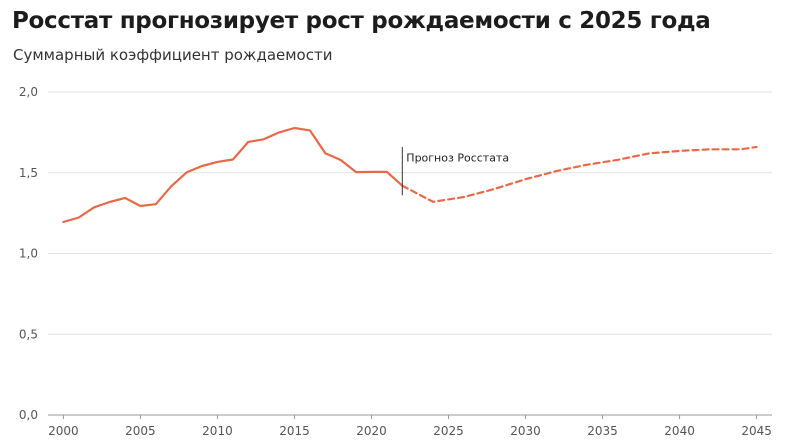 Image resolution: width=800 pixels, height=445 pixels. Describe the element at coordinates (457, 157) in the screenshot. I see `annotation-label: Прогноз Росстата` at that location.